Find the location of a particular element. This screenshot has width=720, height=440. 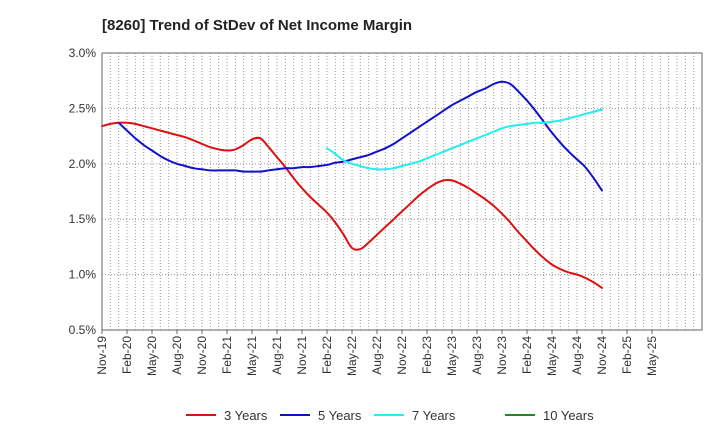

x-tick-label: Nov-23 is located at coordinates (502, 355).